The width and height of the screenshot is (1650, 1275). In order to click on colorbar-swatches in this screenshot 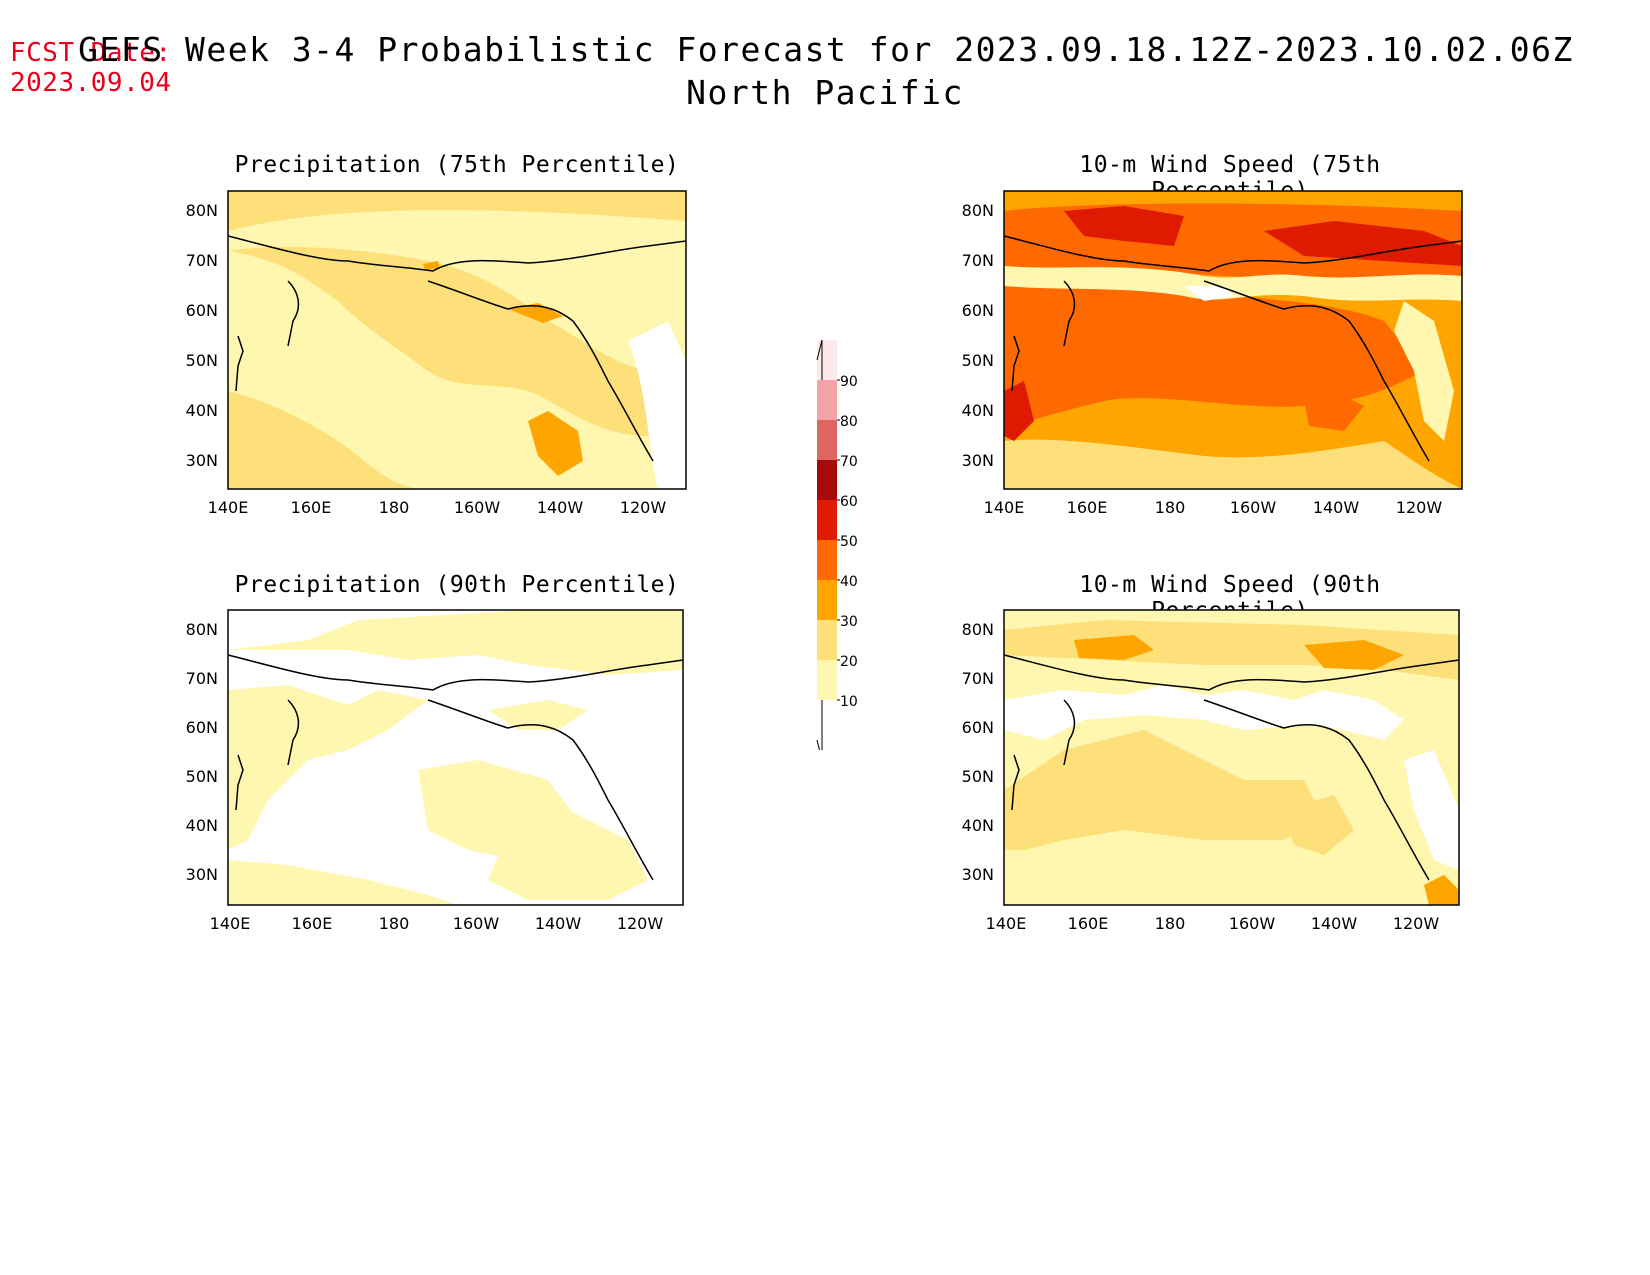, I will do `click(828, 520)`.